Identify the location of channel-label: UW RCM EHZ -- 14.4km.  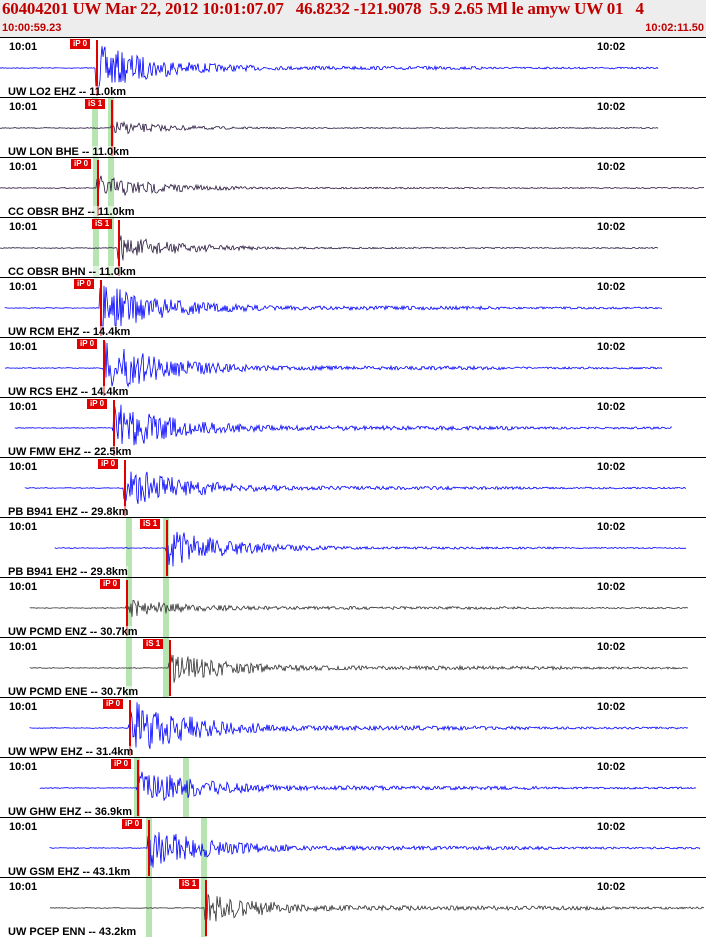
(69, 331).